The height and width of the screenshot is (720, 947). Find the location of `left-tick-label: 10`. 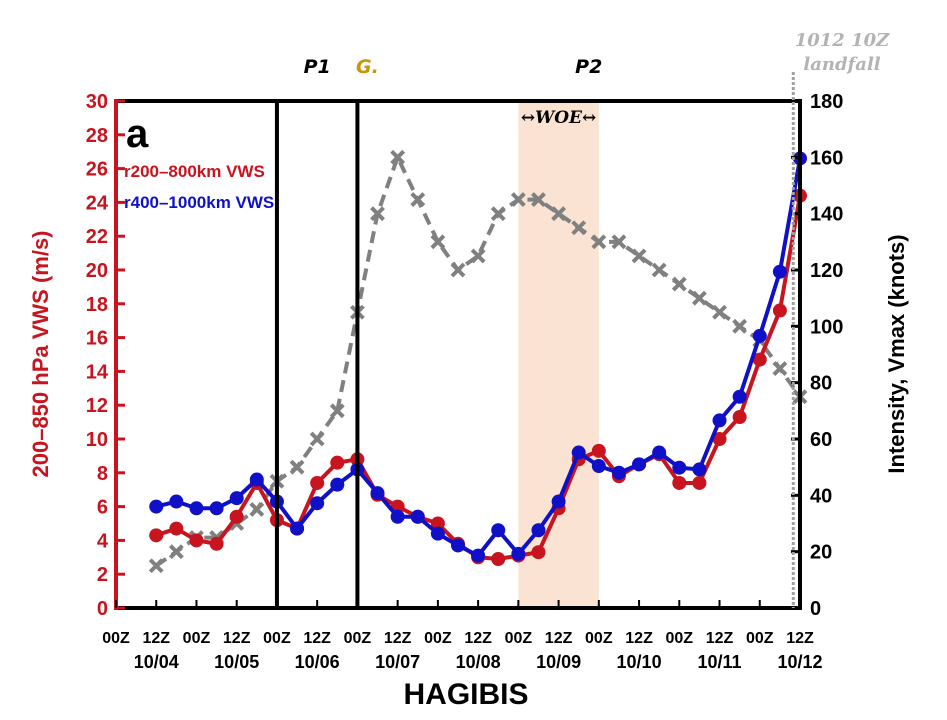

left-tick-label: 10 is located at coordinates (97, 440).